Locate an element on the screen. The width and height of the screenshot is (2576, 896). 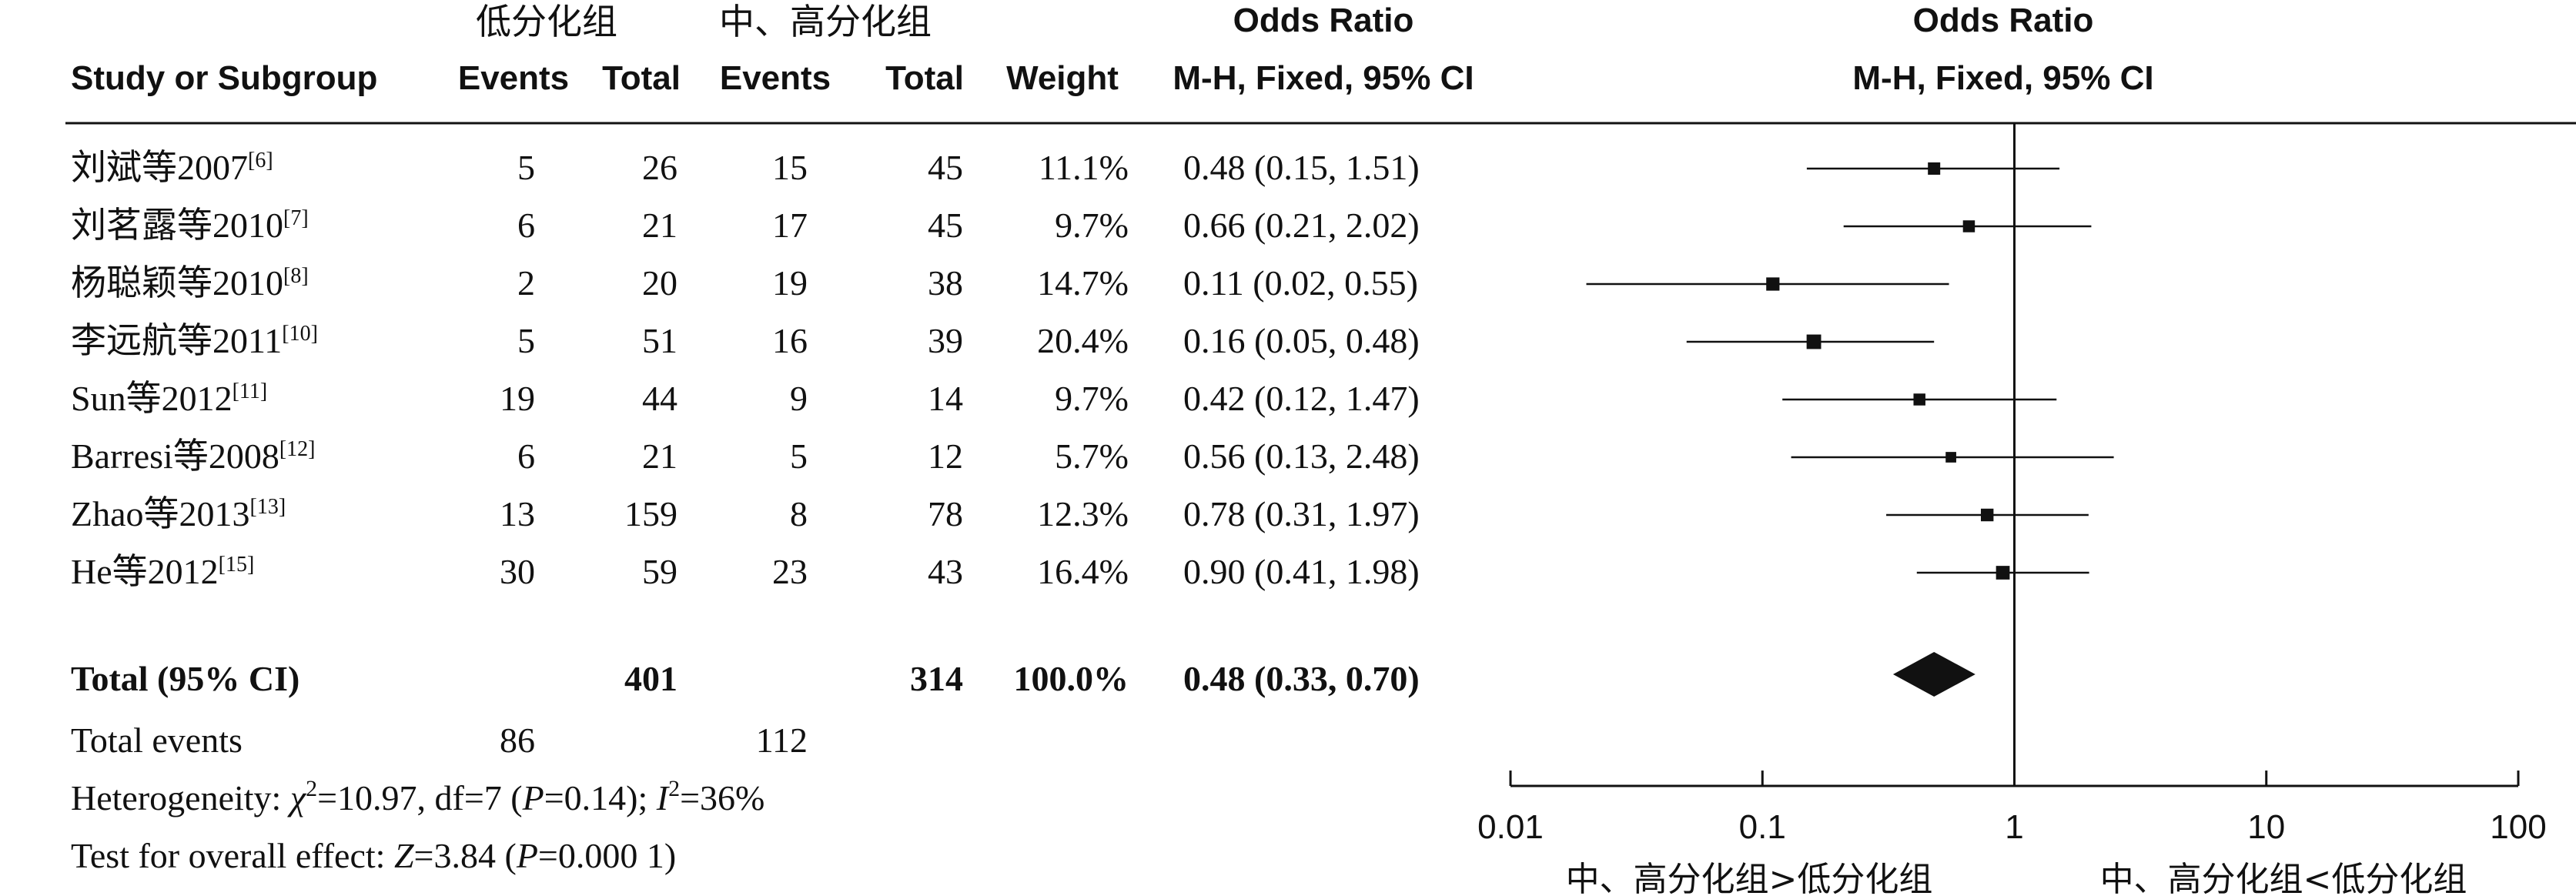
study-ref: [8] is located at coordinates (296, 276).